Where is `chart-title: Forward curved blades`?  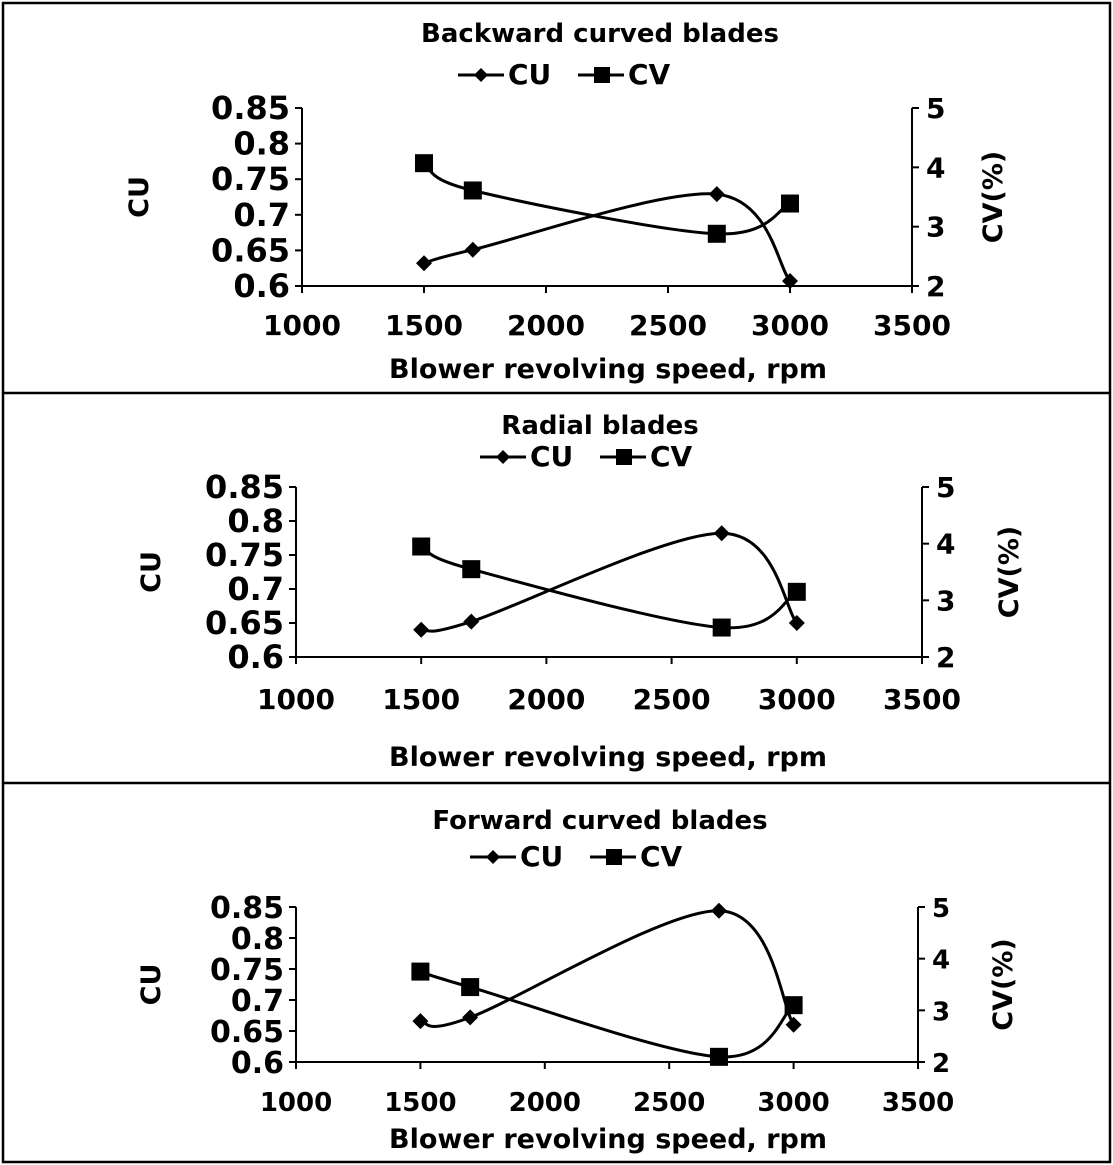
chart-title: Forward curved blades is located at coordinates (599, 821).